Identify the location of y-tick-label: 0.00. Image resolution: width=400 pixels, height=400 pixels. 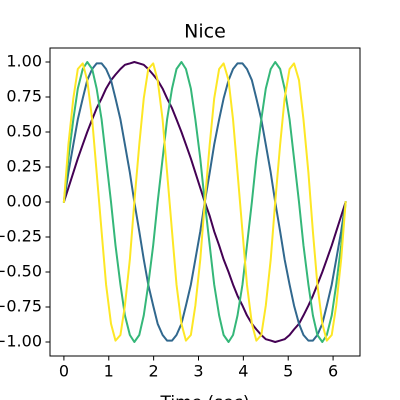
(24, 201).